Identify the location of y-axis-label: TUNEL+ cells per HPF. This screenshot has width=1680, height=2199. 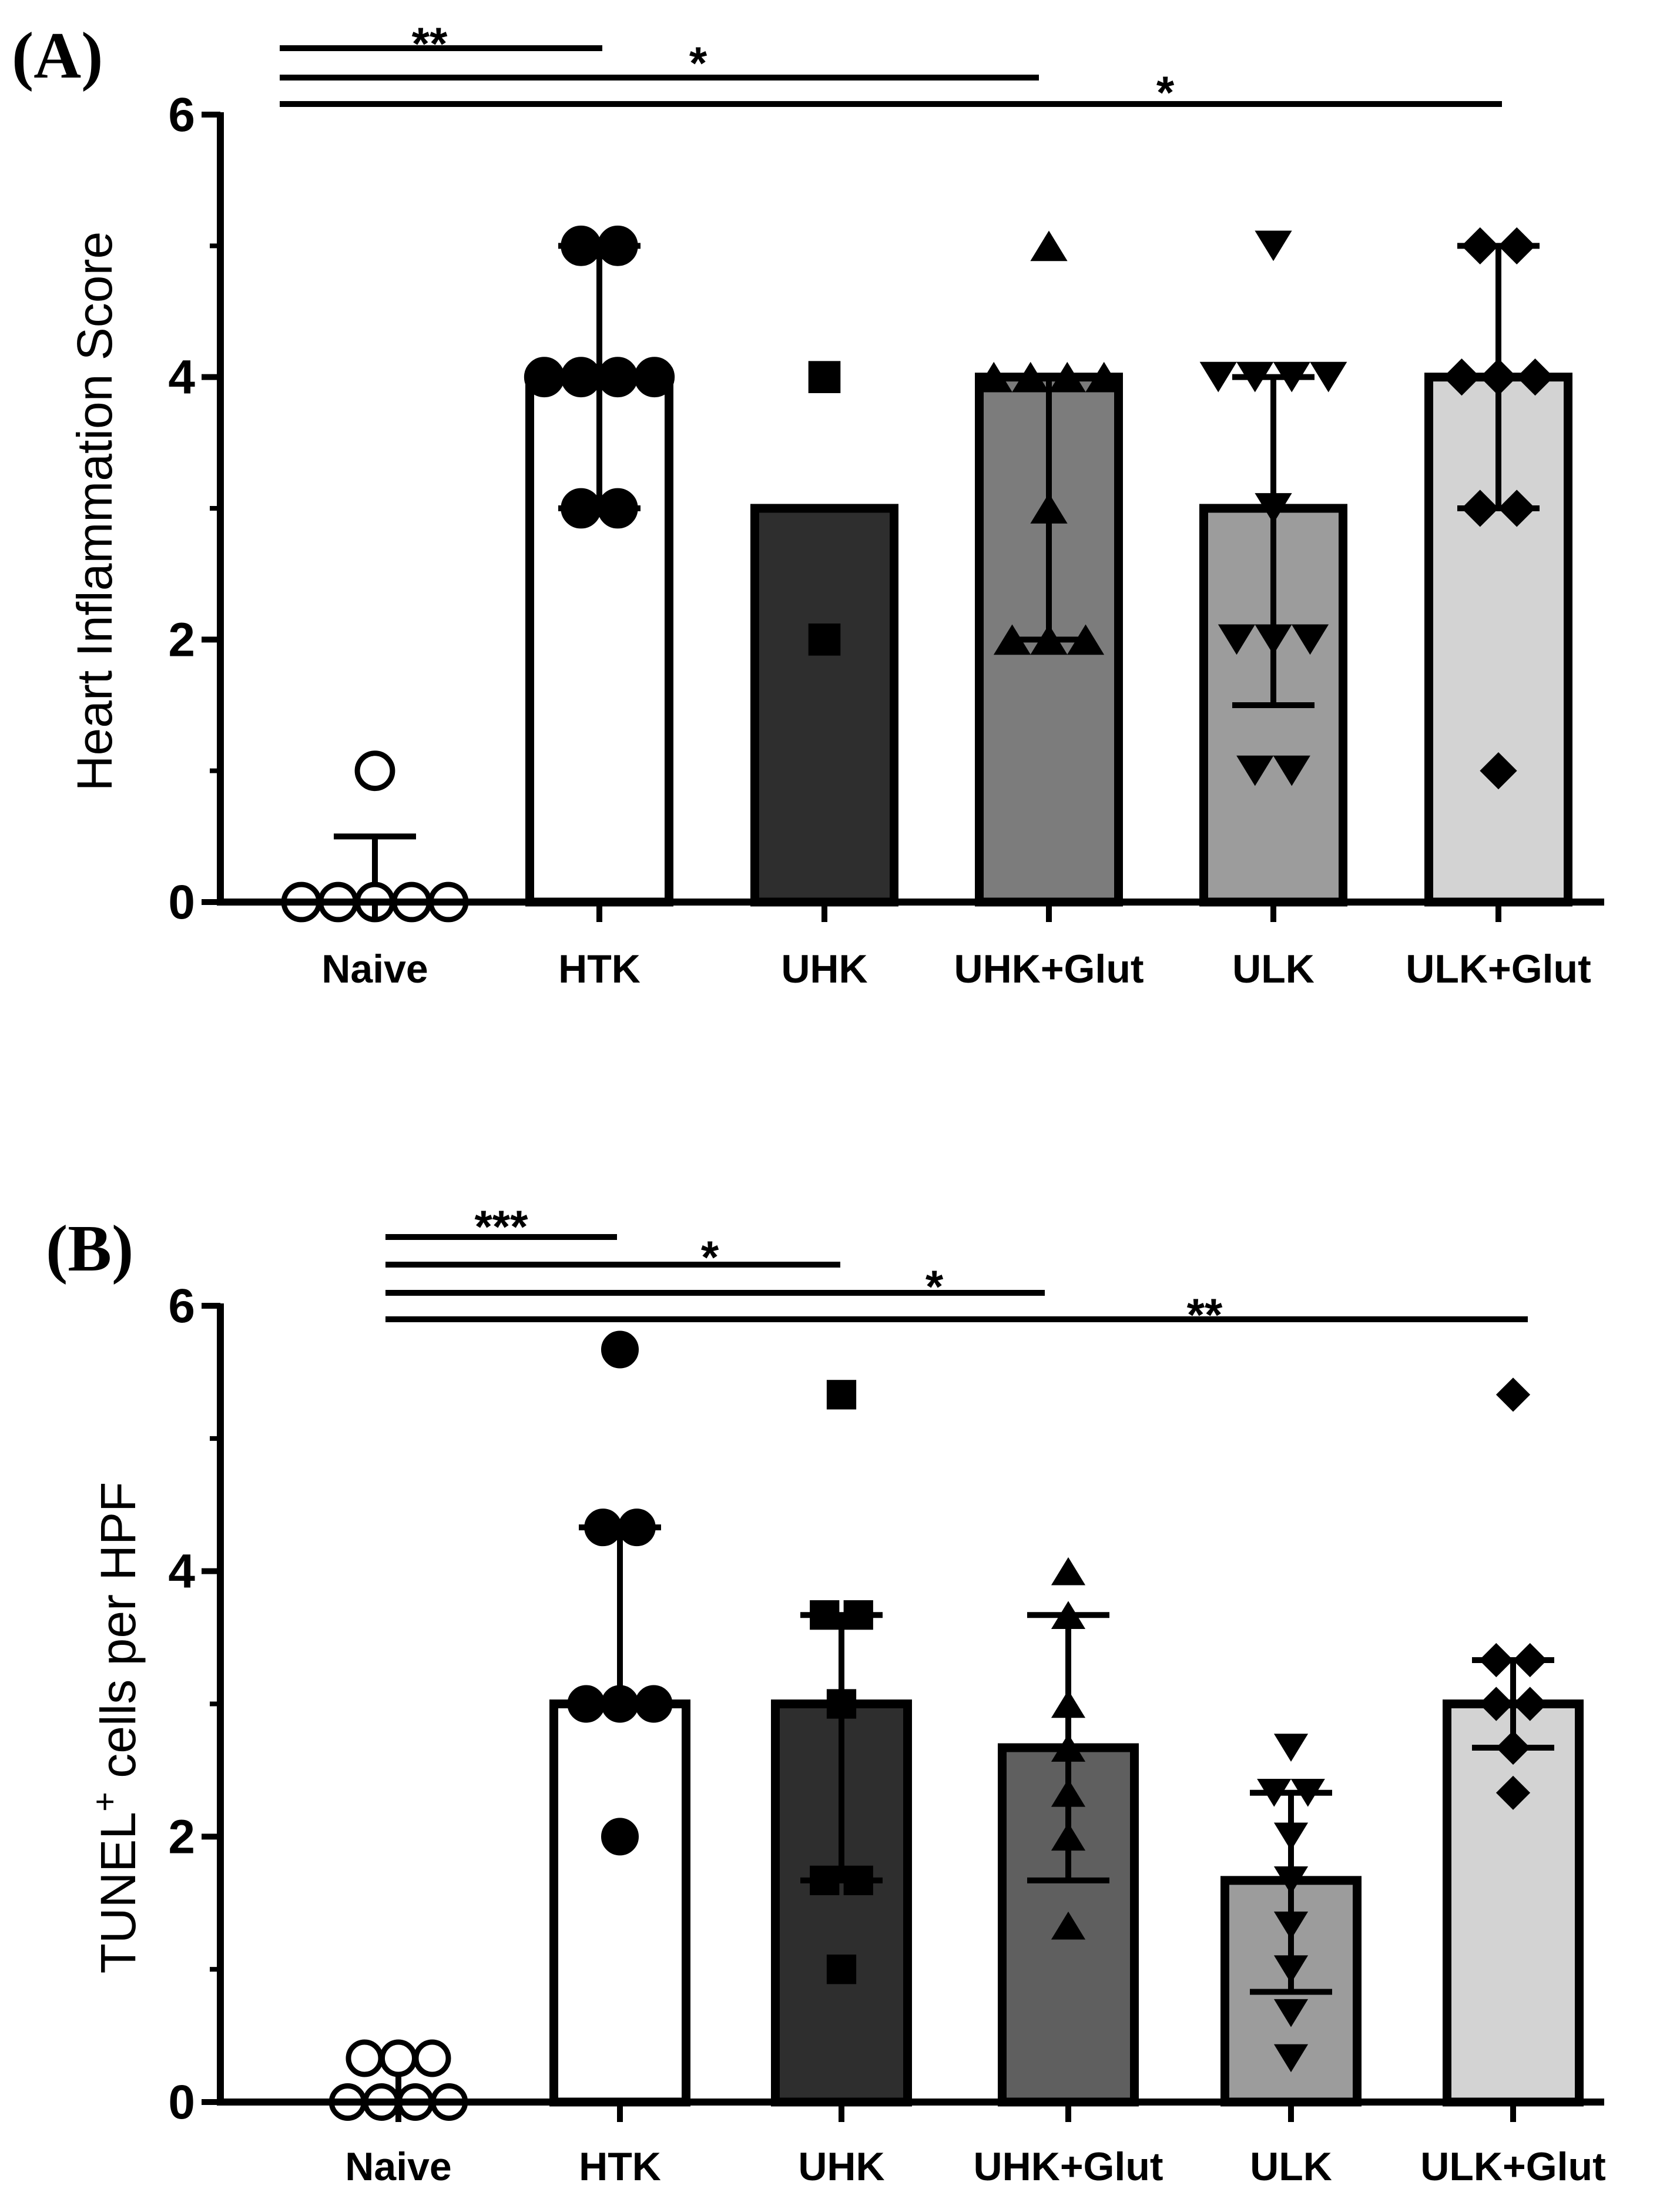
(116, 1728).